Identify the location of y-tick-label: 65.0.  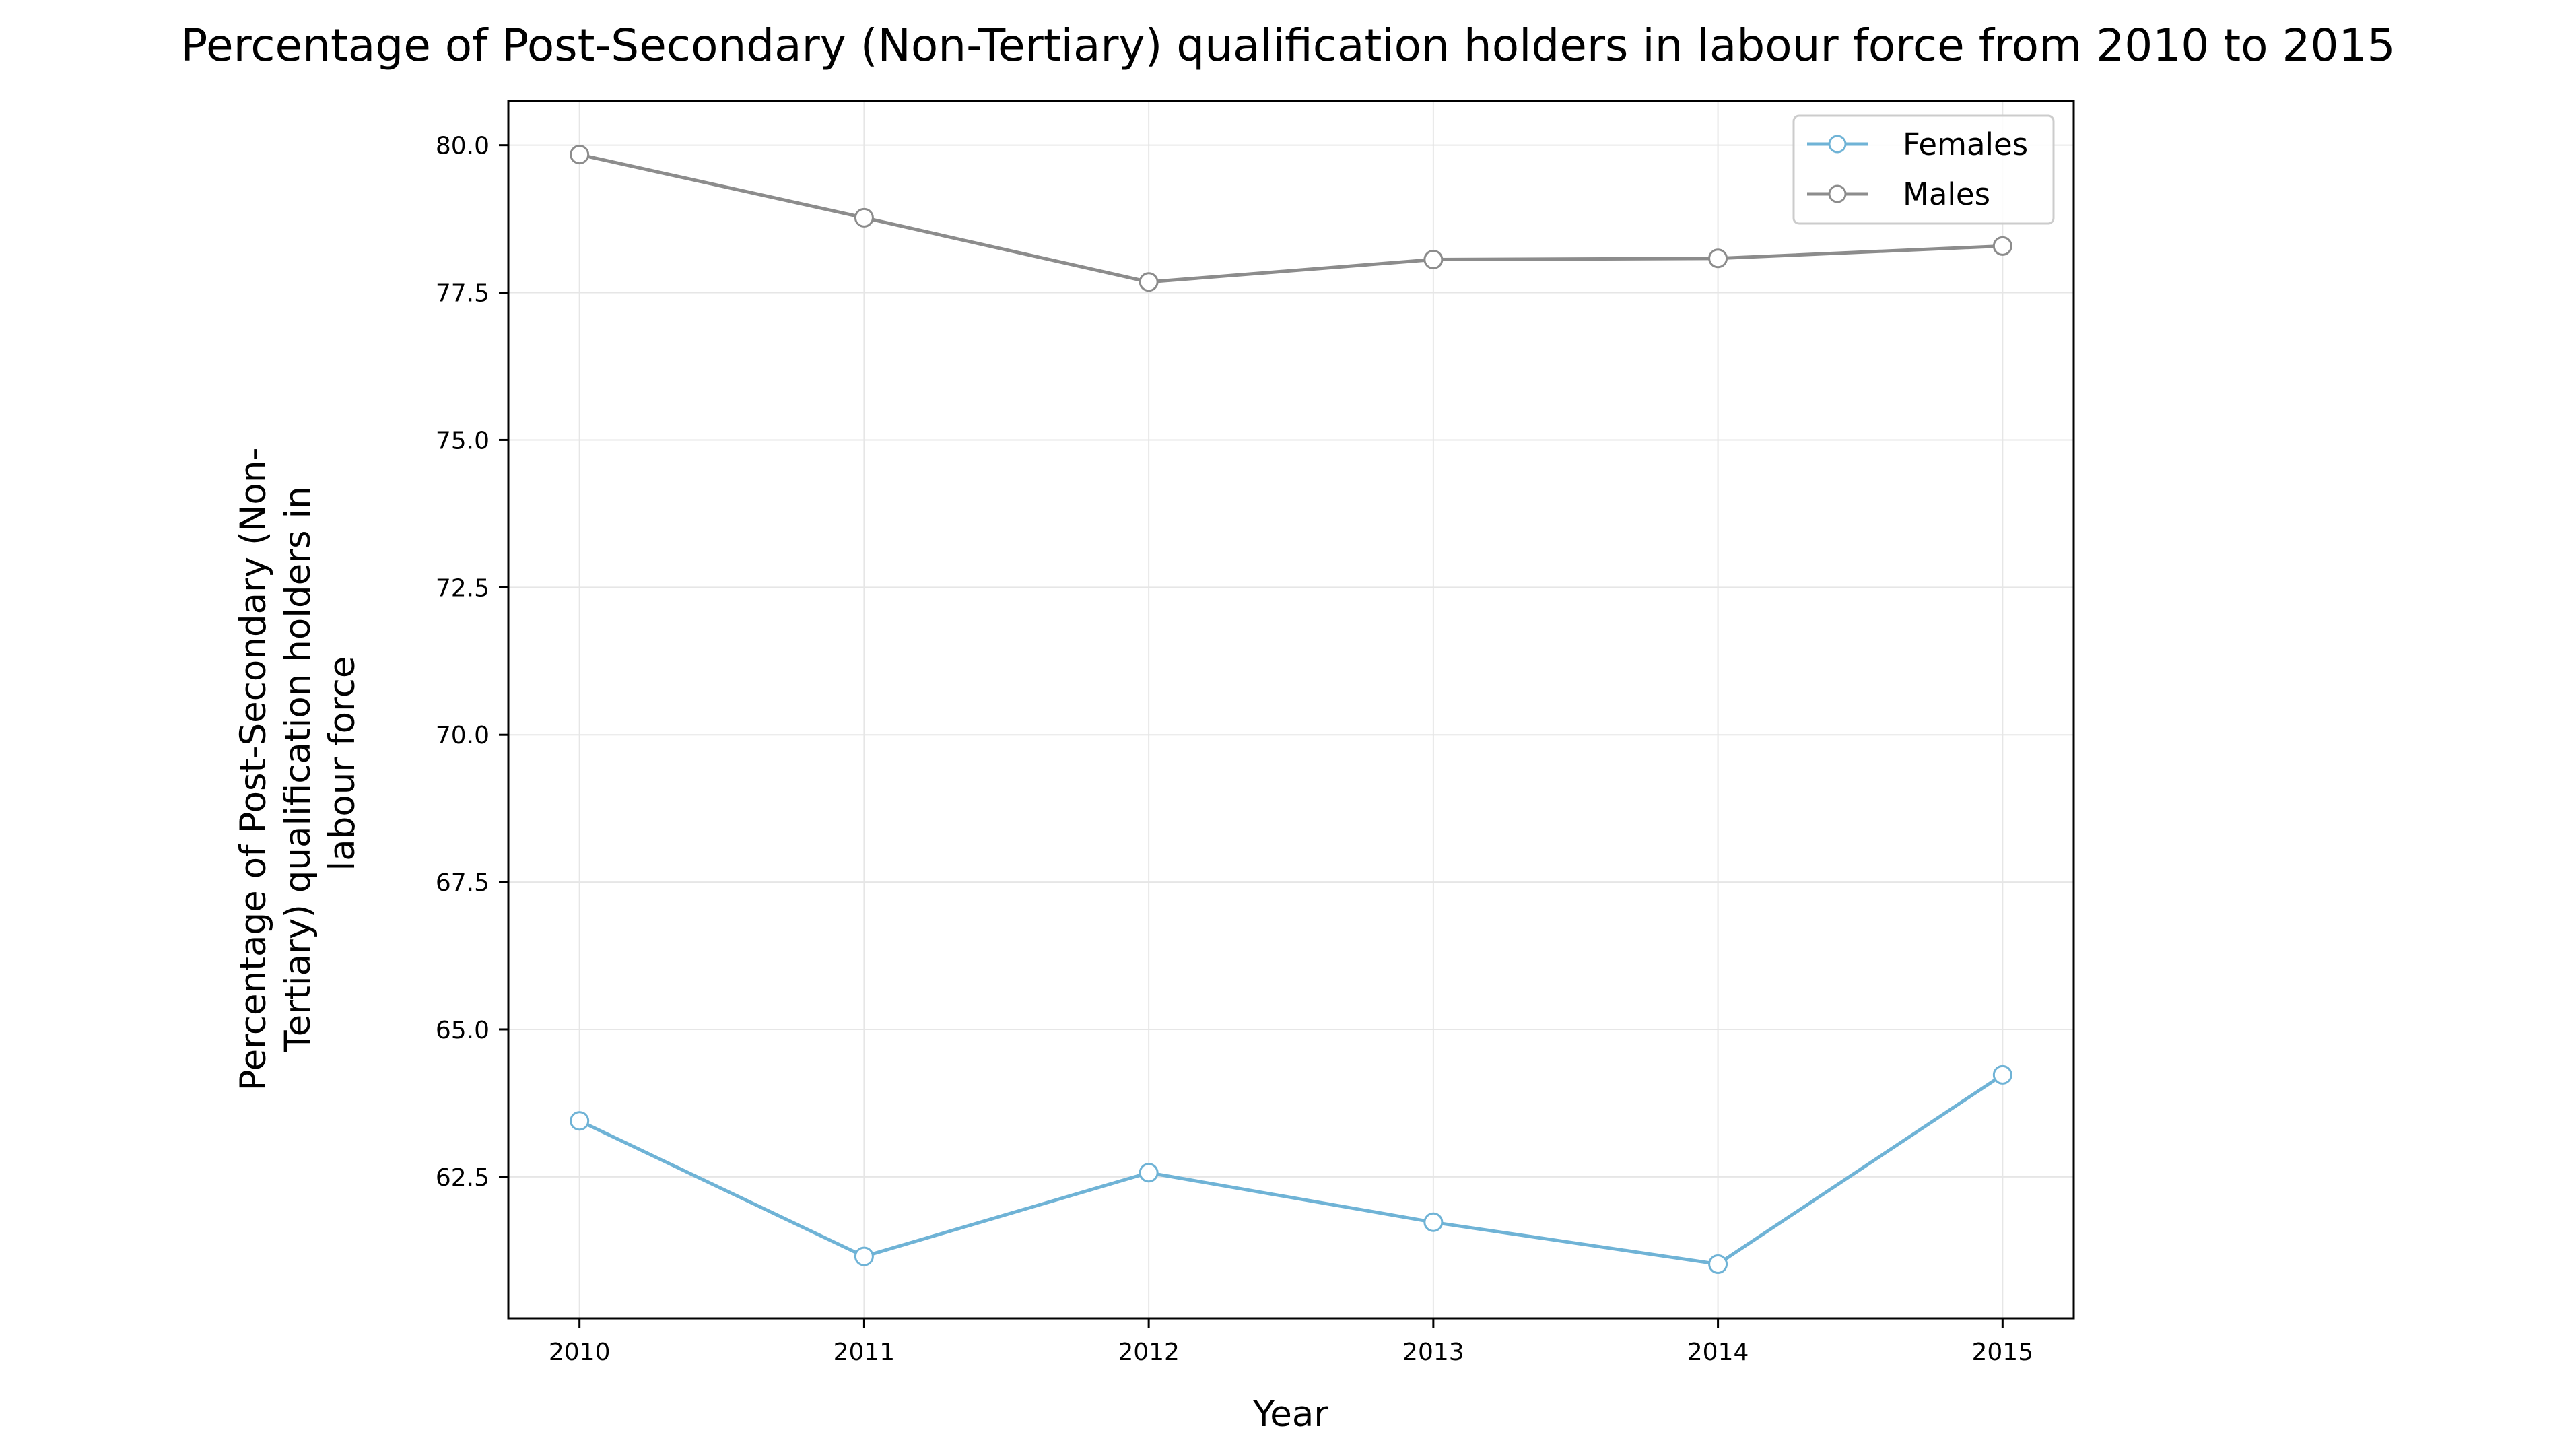
(463, 1030).